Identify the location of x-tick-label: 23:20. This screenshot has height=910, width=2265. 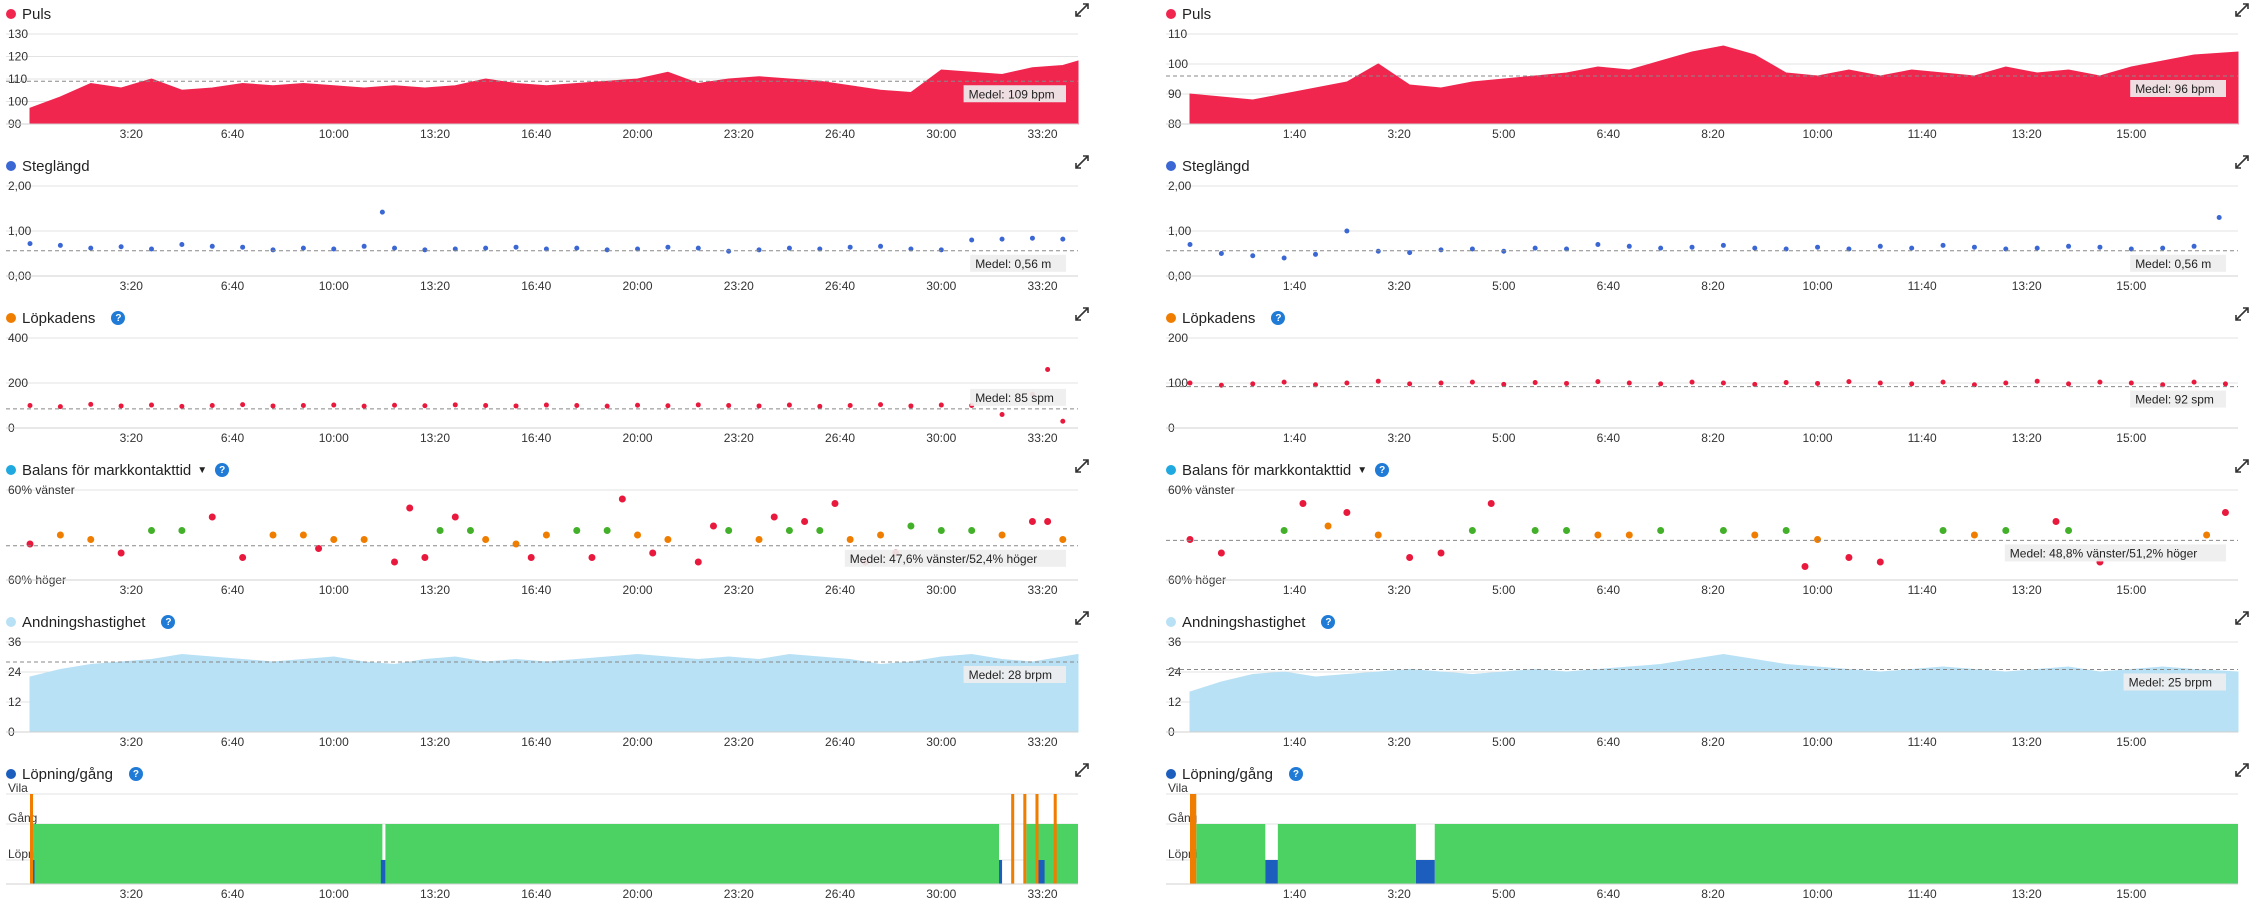
(739, 438).